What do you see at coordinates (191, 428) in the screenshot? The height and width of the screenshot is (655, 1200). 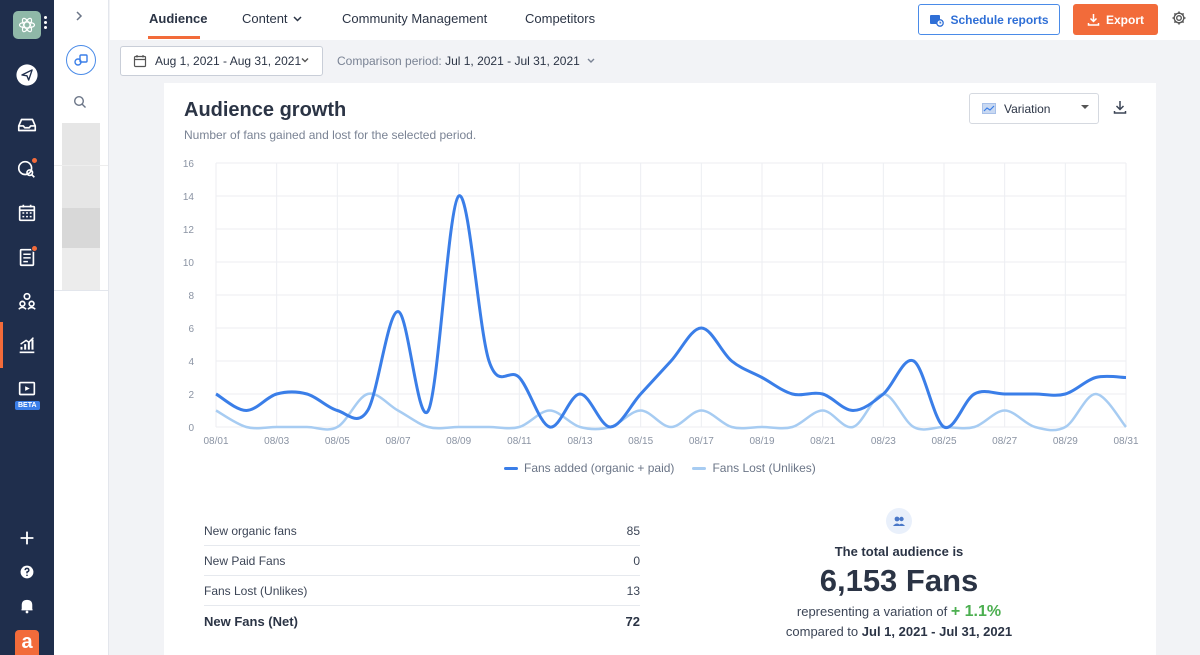 I see `y-tick-label: 0` at bounding box center [191, 428].